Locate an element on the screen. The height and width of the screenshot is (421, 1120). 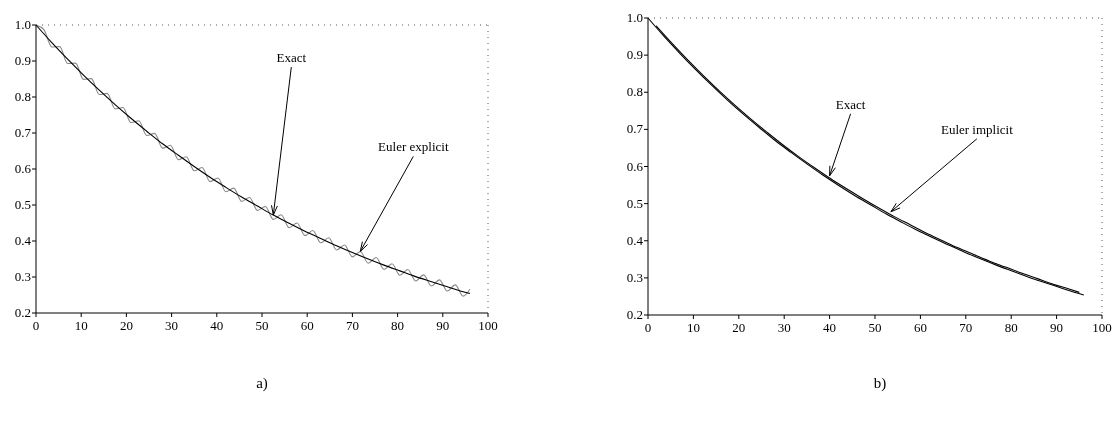
text: b) is located at coordinates (880, 383).